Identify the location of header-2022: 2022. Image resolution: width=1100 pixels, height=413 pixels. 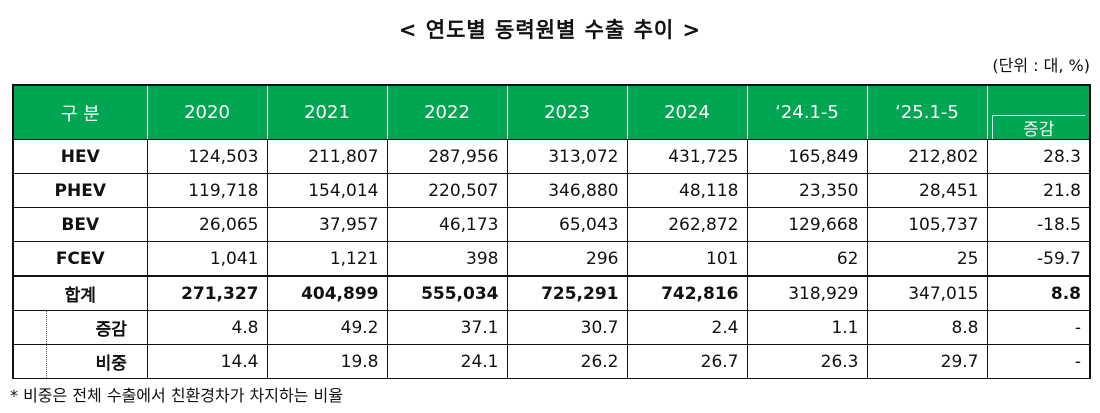
(446, 112).